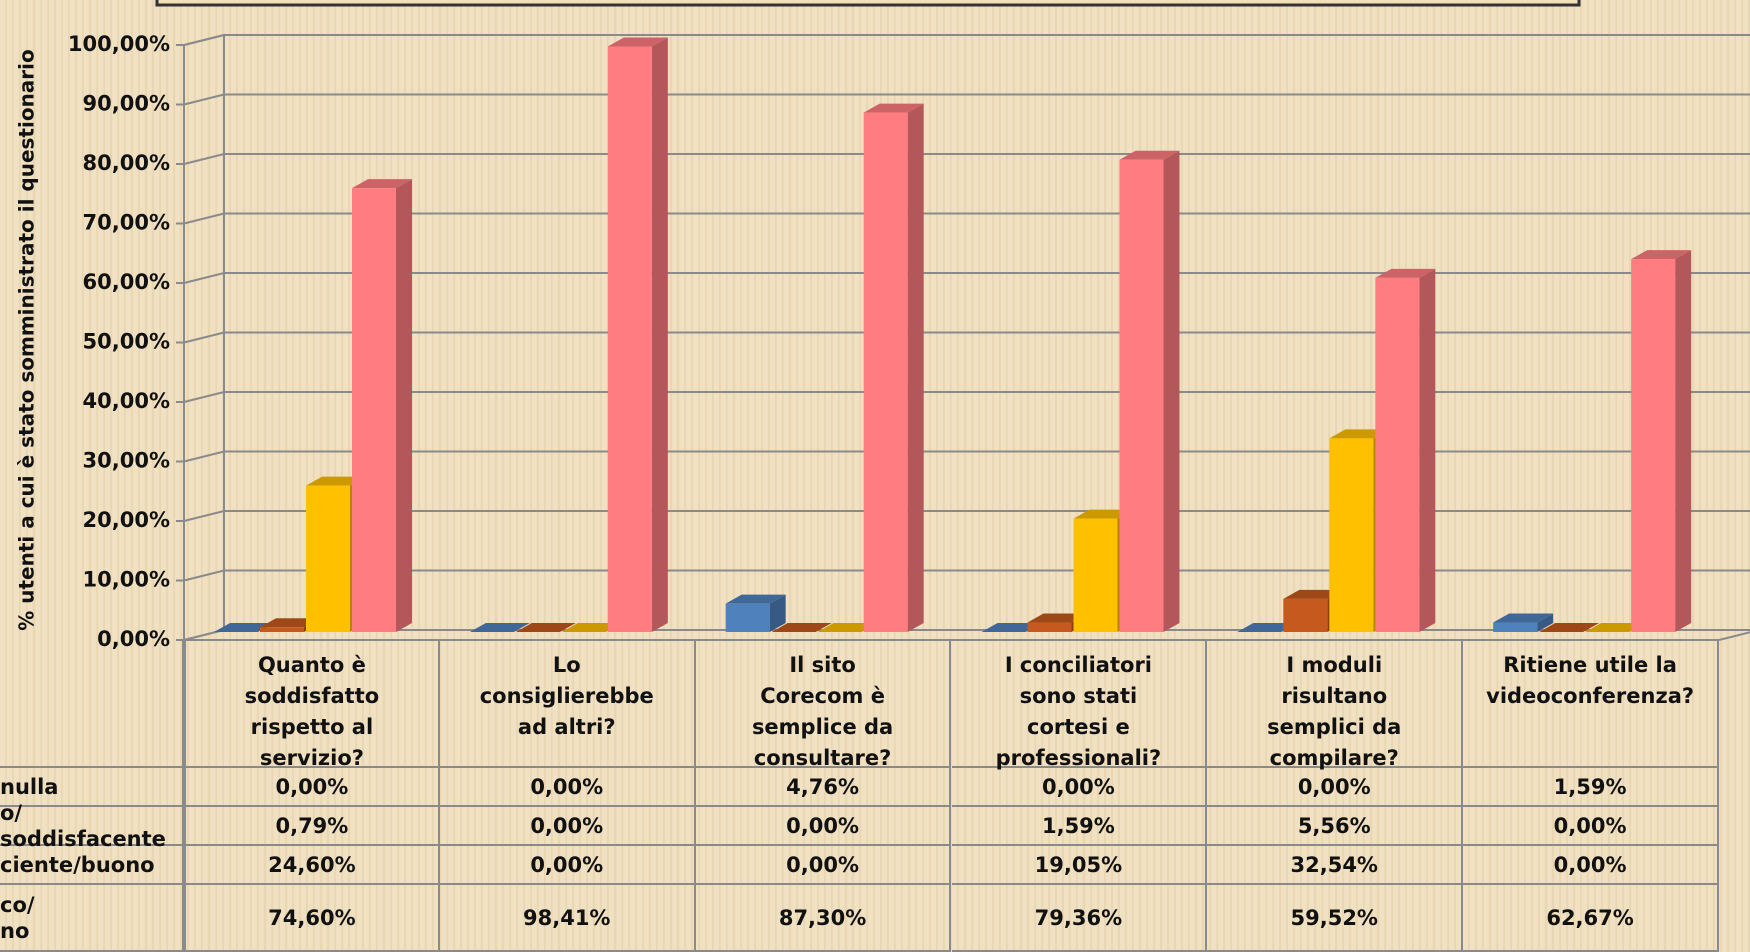 This screenshot has width=1750, height=952. I want to click on y-tick-label: 70,00%, so click(126, 223).